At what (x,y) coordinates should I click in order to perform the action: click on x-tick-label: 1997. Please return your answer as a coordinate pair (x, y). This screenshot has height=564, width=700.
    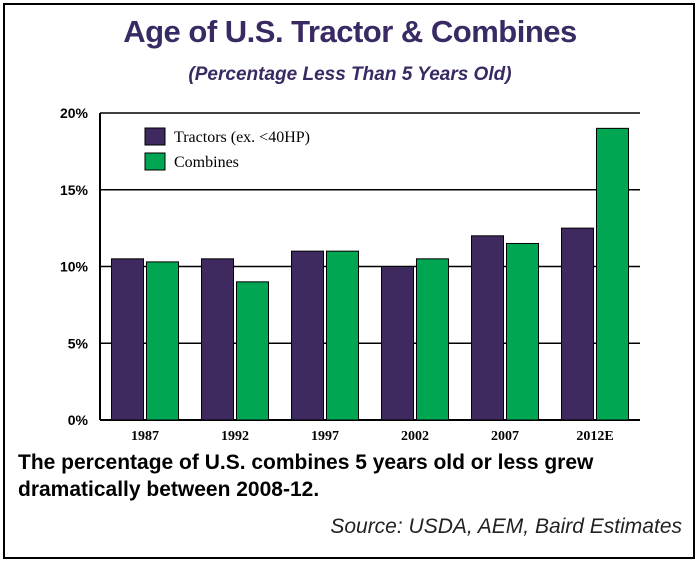
    Looking at the image, I should click on (325, 436).